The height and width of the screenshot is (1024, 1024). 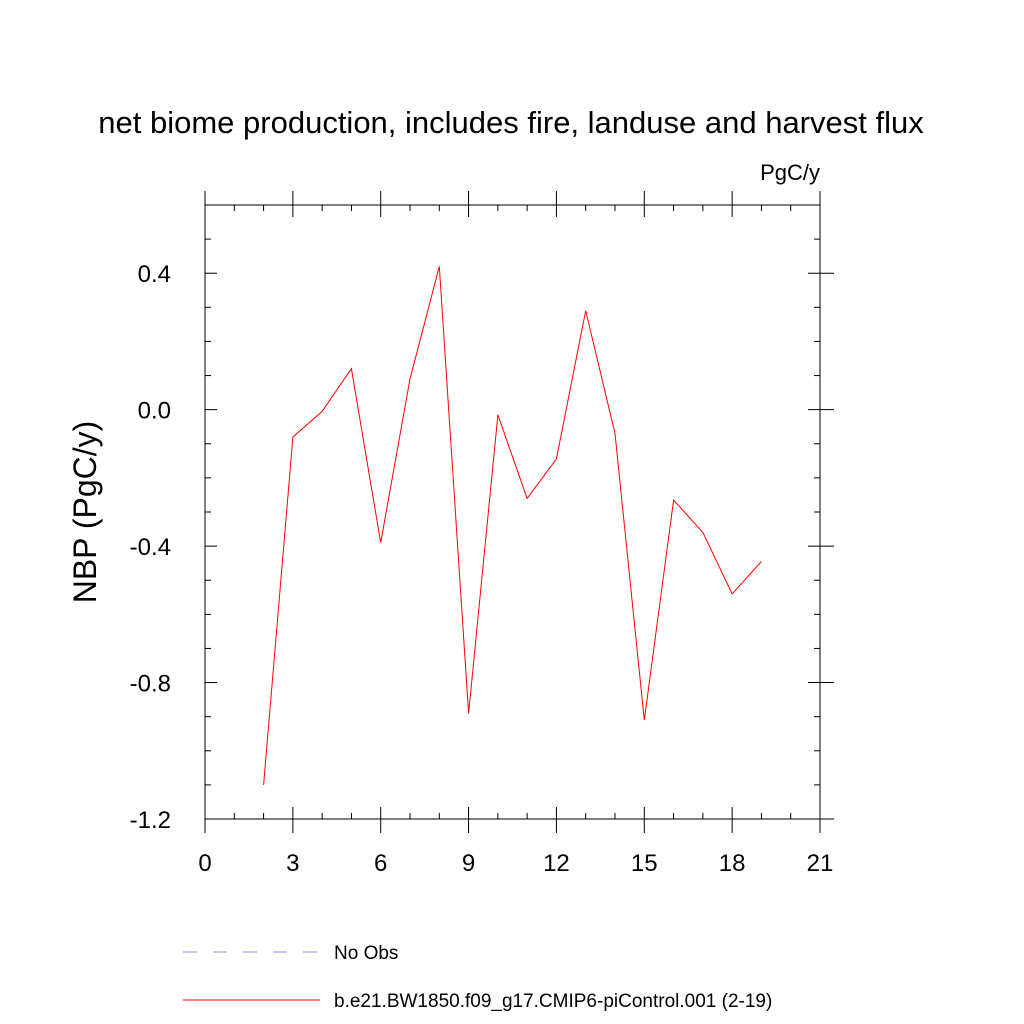 I want to click on y-axis-label: NBP (PgC/y), so click(x=85, y=512).